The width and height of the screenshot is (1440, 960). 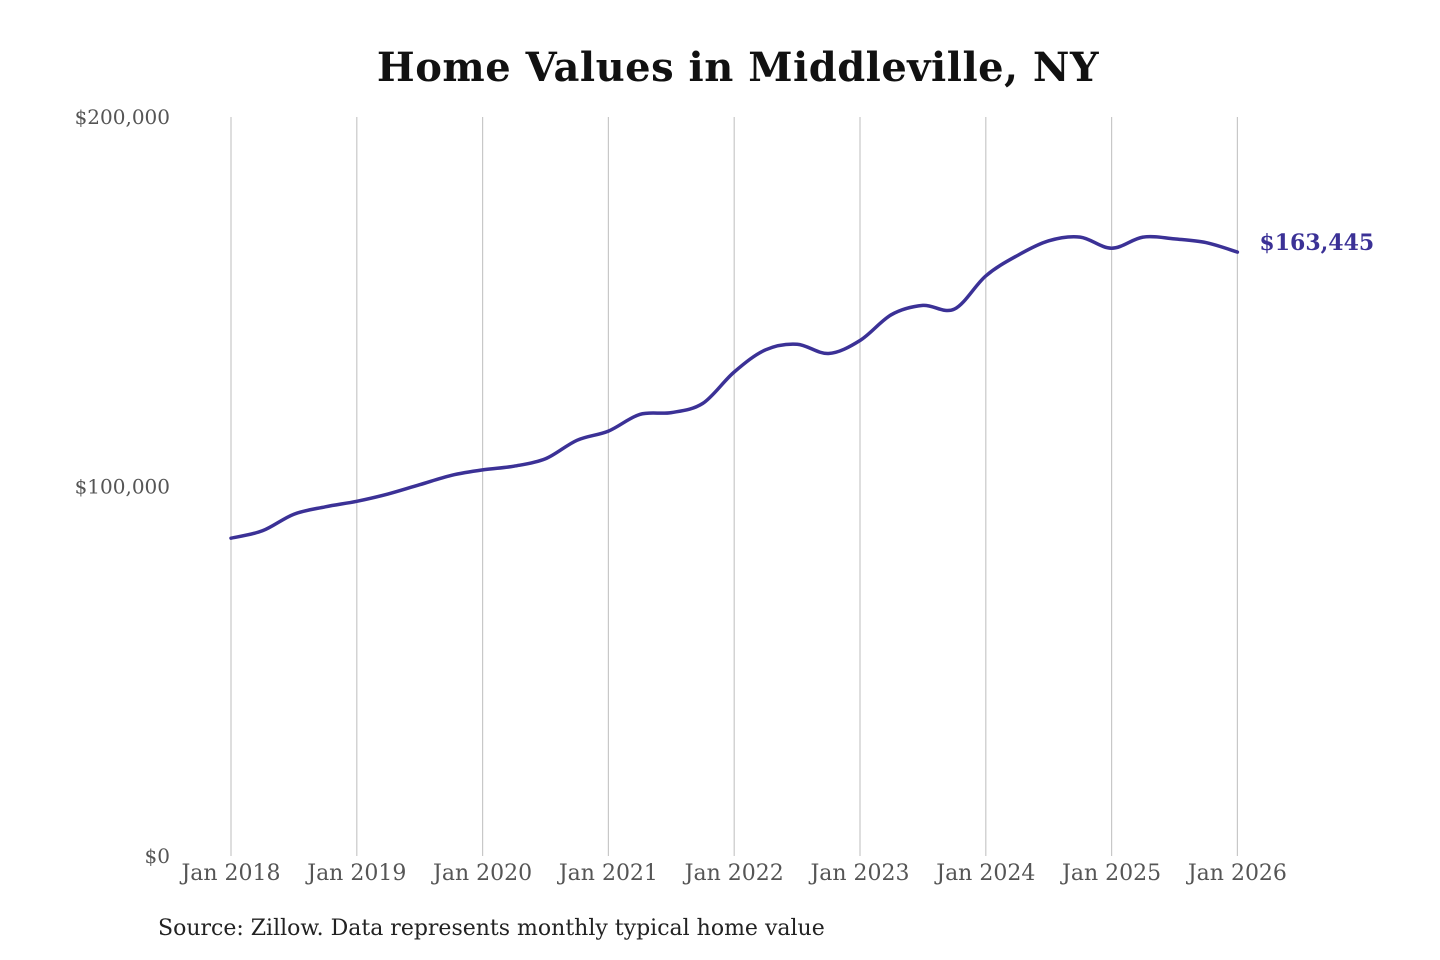 What do you see at coordinates (157, 856) in the screenshot?
I see `y-tick-label: $0` at bounding box center [157, 856].